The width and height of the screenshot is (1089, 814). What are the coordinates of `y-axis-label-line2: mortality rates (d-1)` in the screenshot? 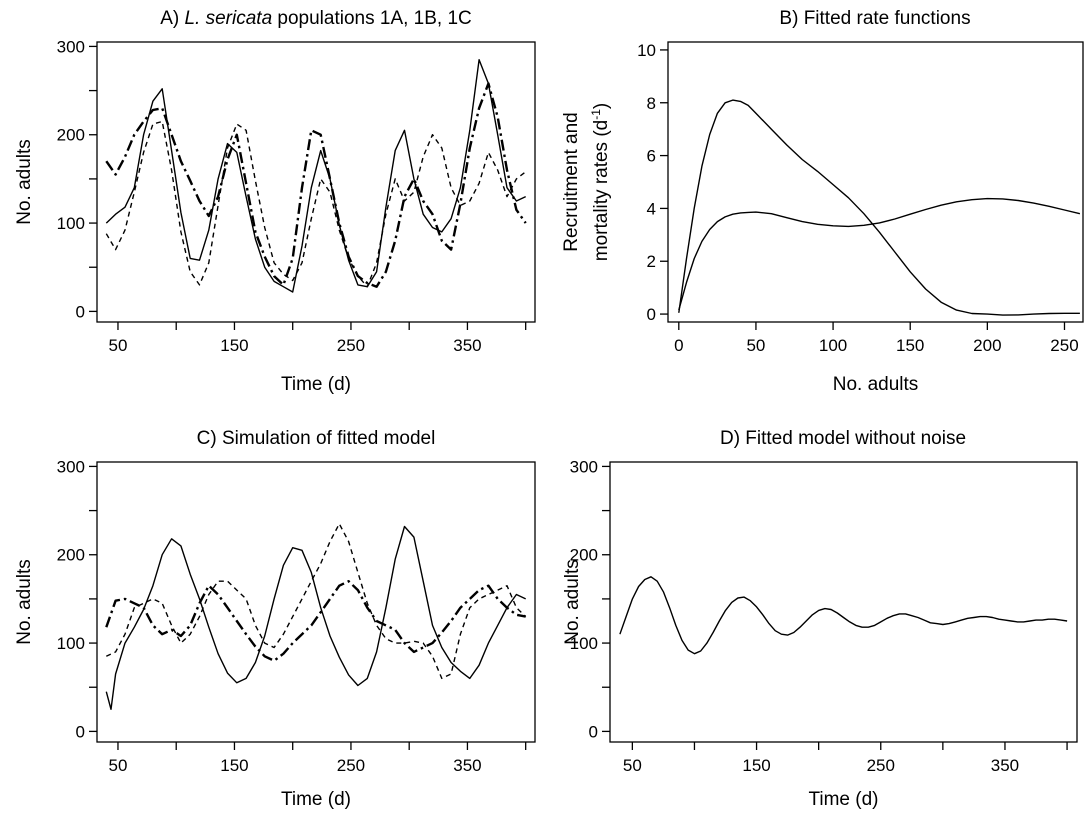 It's located at (600, 182).